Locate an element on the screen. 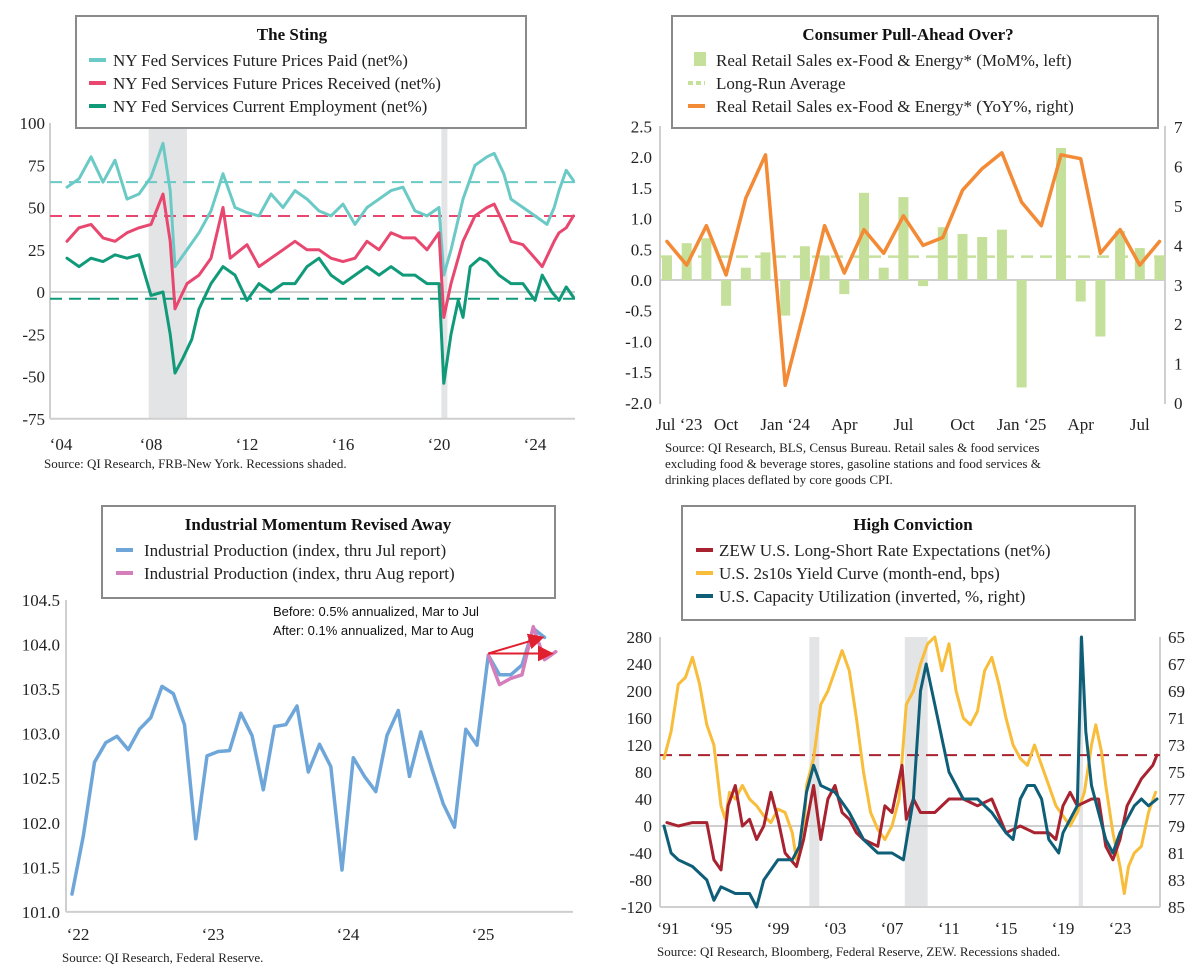 The image size is (1200, 971). y-right-tick-label: 69 is located at coordinates (1176, 691).